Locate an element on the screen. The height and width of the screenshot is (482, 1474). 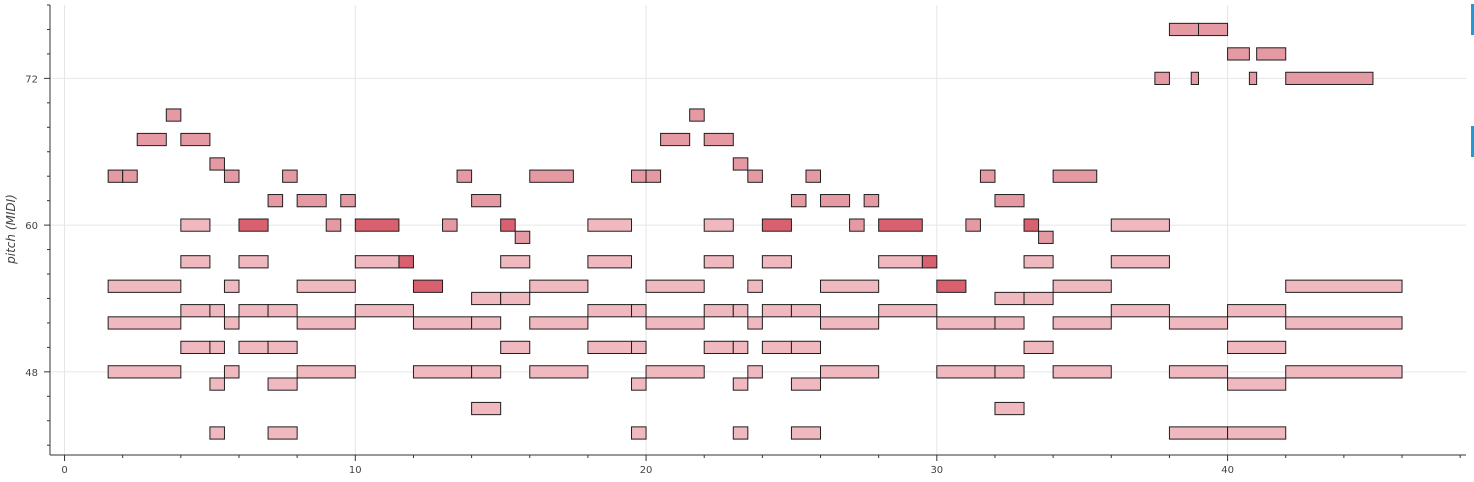
y-tick-label: 48 is located at coordinates (31, 373).